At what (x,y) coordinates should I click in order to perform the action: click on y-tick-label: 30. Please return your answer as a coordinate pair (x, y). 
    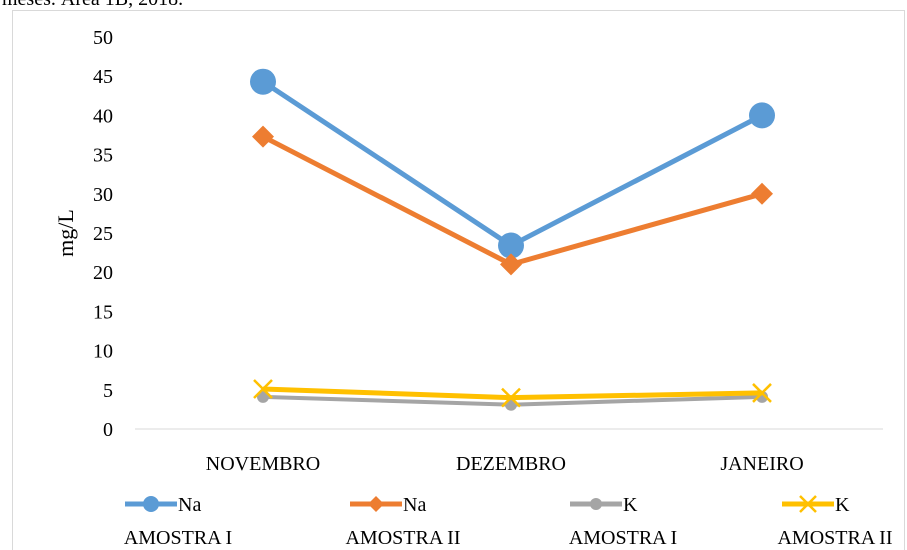
    Looking at the image, I should click on (103, 195).